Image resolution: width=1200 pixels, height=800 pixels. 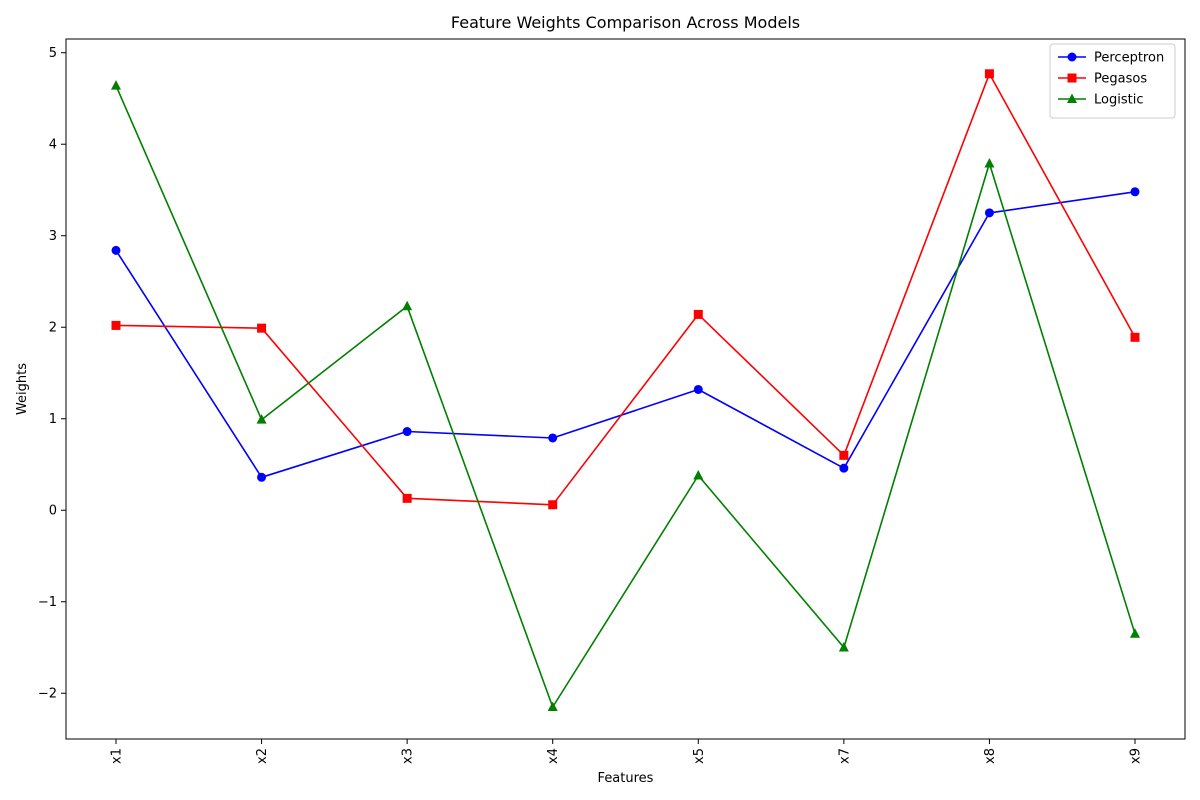 I want to click on y-tick-label: 4, so click(x=53, y=145).